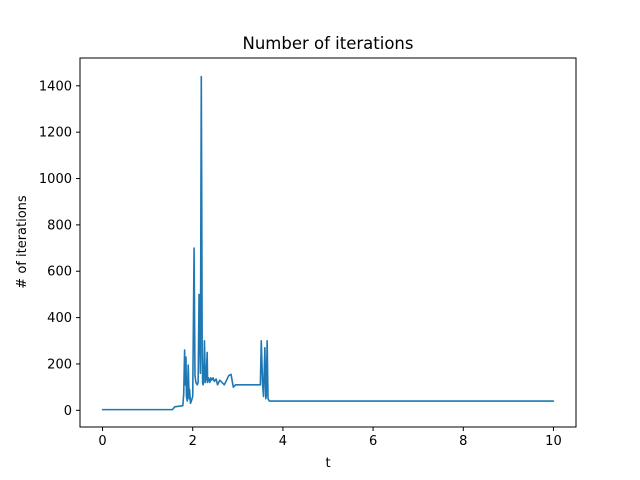  What do you see at coordinates (59, 364) in the screenshot?
I see `y-tick-label: 200` at bounding box center [59, 364].